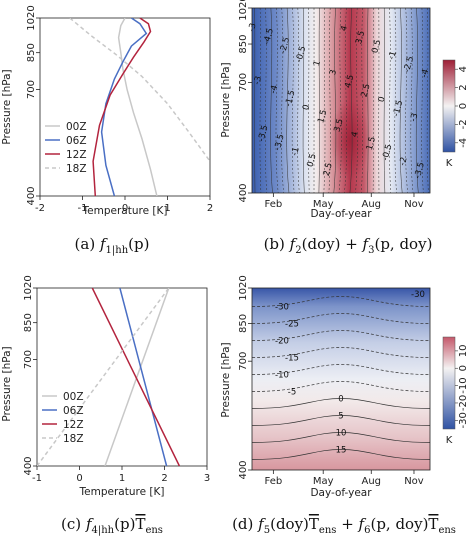 This screenshot has height=539, width=474. I want to click on panel-d-xtick-label: May, so click(323, 481).